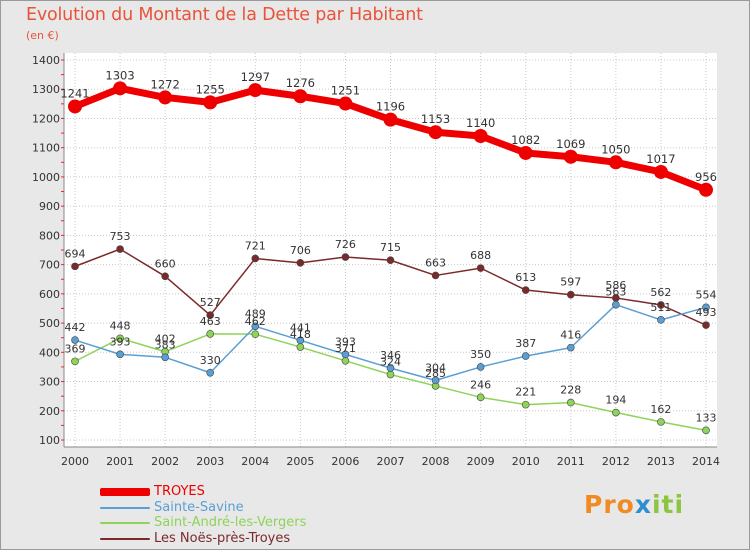  What do you see at coordinates (706, 177) in the screenshot?
I see `data-label: 956` at bounding box center [706, 177].